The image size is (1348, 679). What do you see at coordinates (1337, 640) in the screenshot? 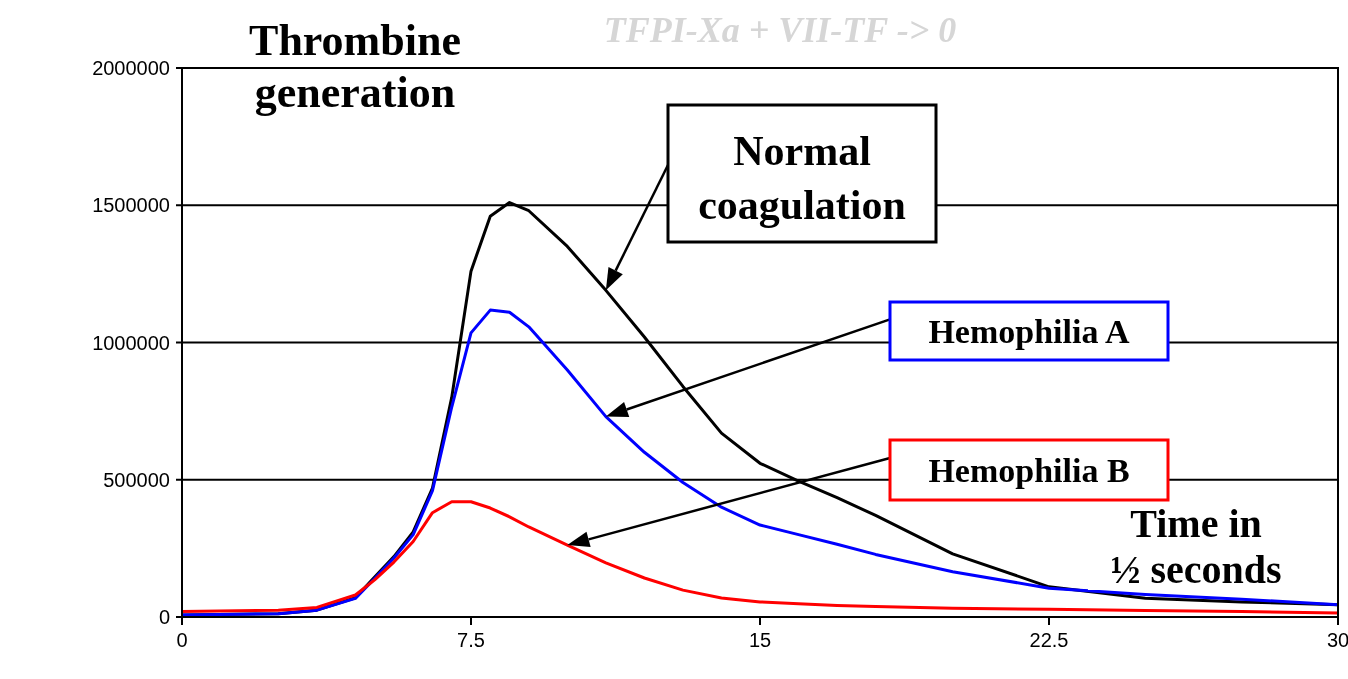
I see `x-tick-label: 30` at bounding box center [1337, 640].